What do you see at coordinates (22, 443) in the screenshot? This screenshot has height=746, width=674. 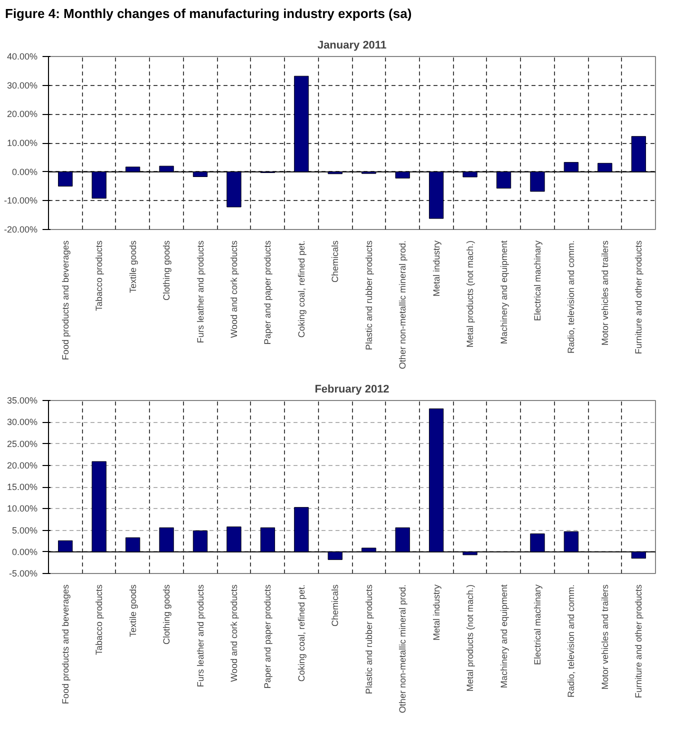 I see `y-tick-label: 25.00%` at bounding box center [22, 443].